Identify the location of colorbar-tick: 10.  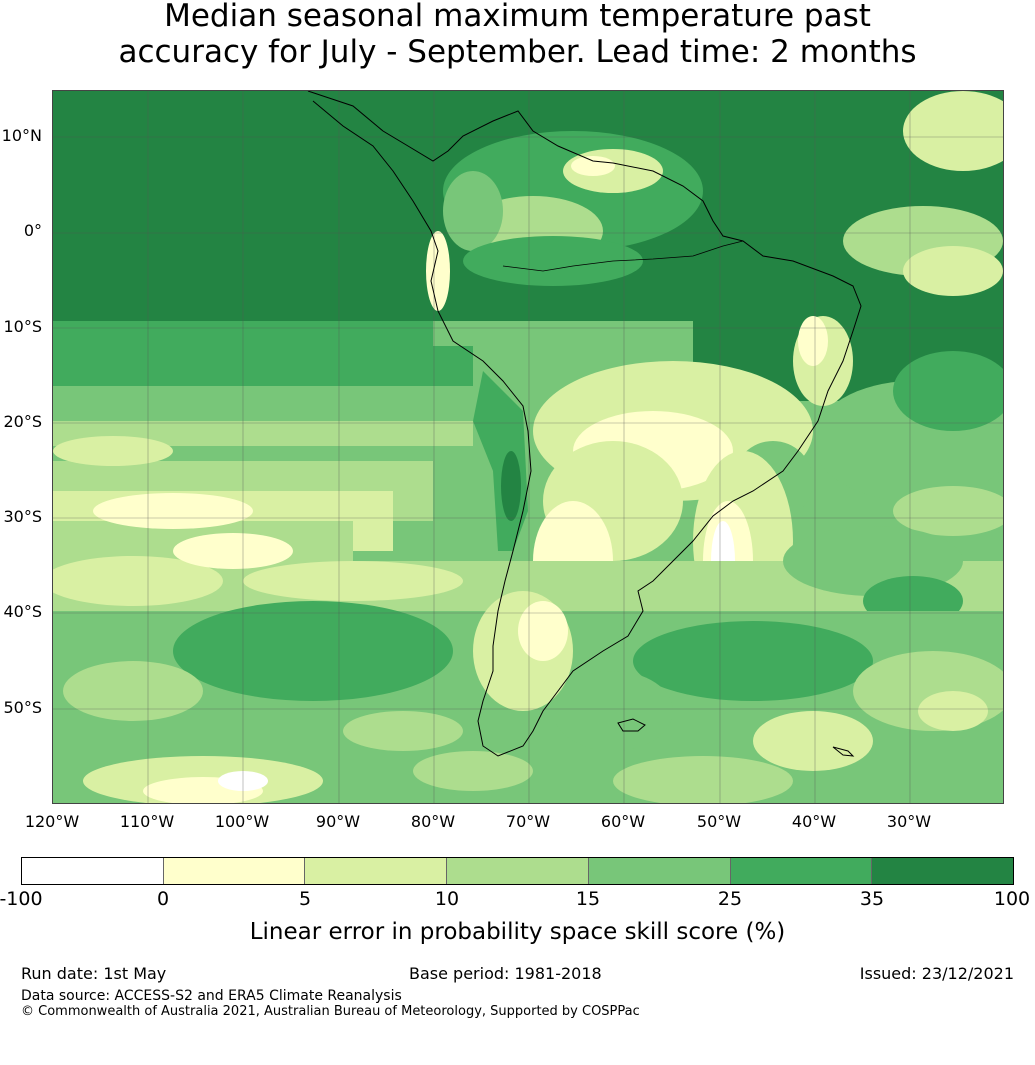
(447, 899).